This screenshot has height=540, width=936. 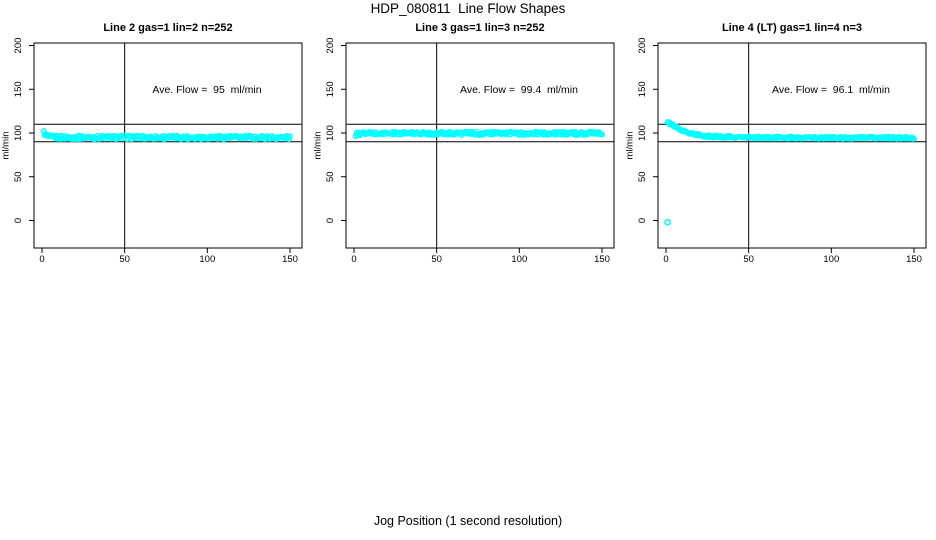 What do you see at coordinates (479, 28) in the screenshot?
I see `panel-title: Line 3 gas=1 lin=3 n=252` at bounding box center [479, 28].